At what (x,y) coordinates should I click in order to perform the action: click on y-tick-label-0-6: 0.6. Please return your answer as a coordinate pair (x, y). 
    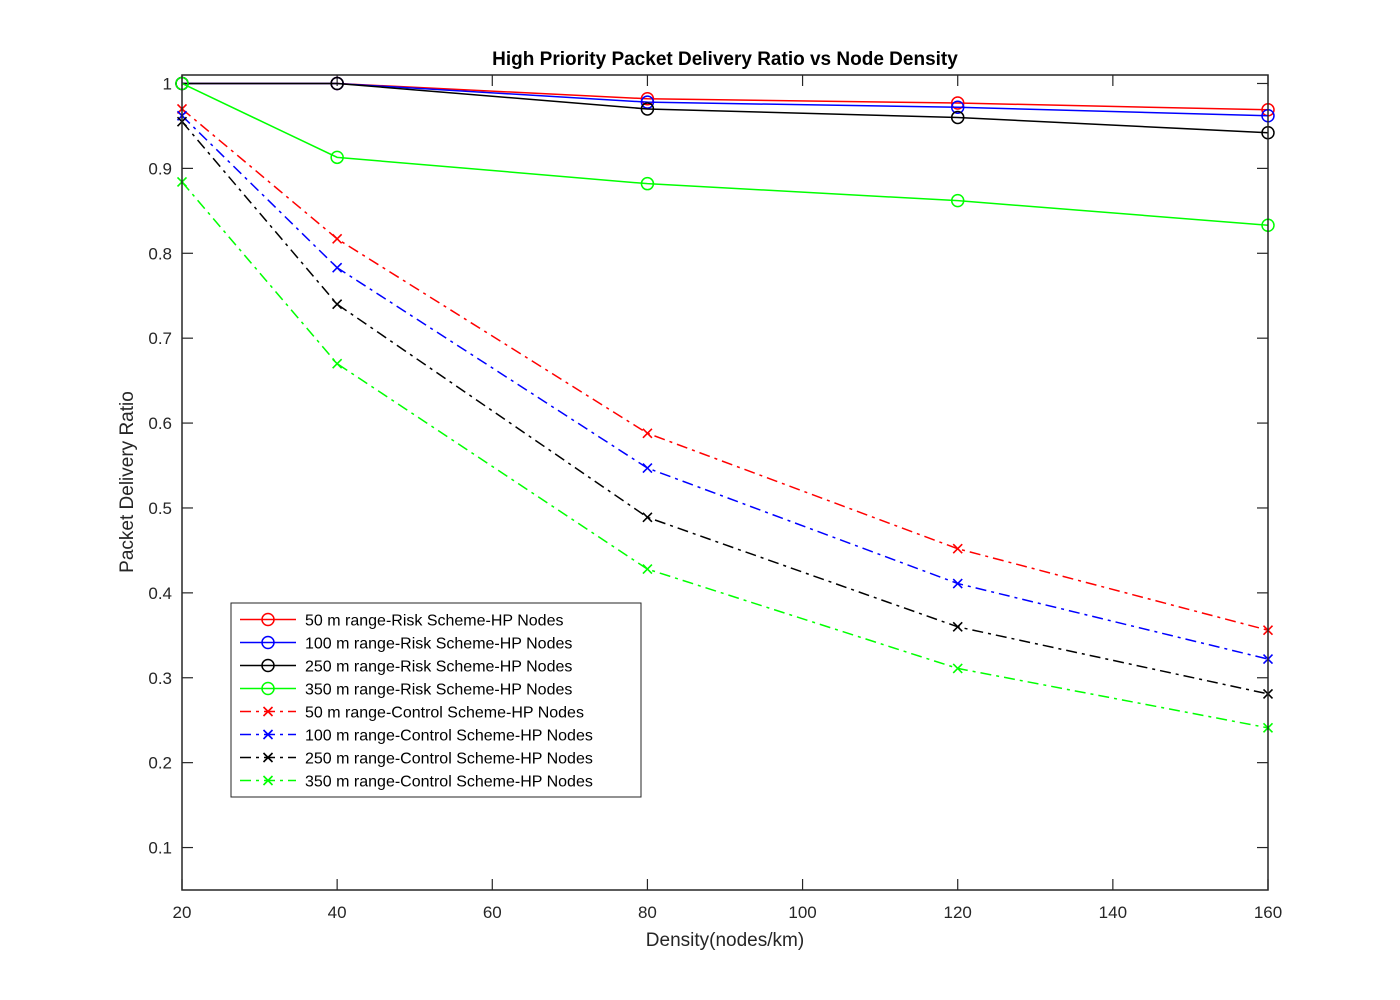
    Looking at the image, I should click on (160, 423).